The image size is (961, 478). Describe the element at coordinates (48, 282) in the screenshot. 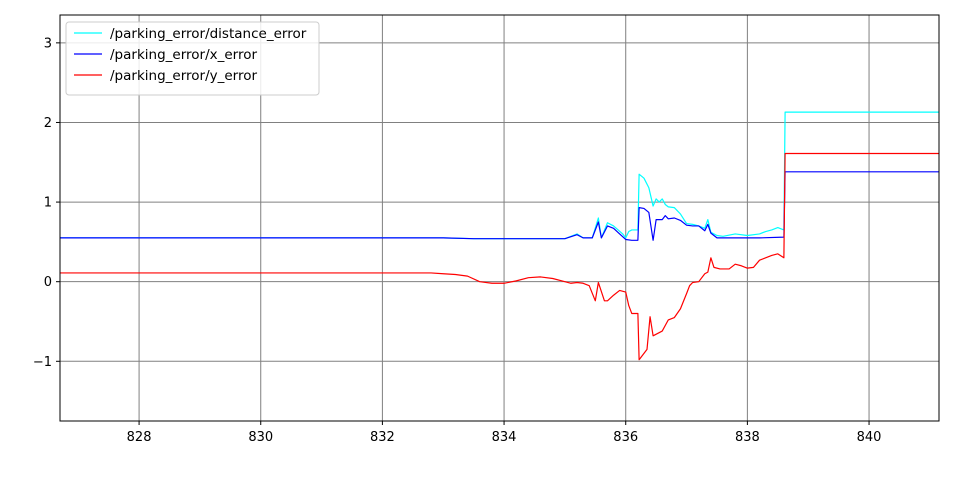

I see `y-tick-label: 0` at that location.